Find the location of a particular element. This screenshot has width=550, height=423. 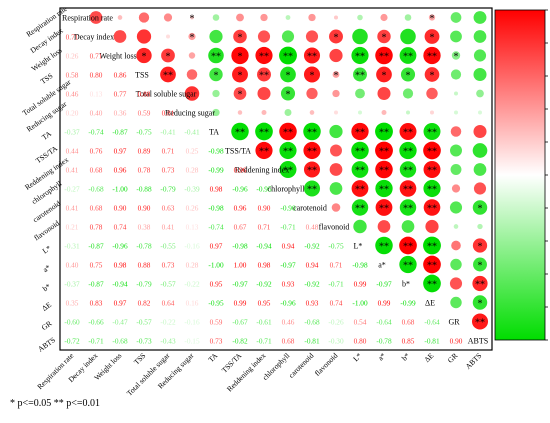

column-label: Respiration rate is located at coordinates (55, 371).